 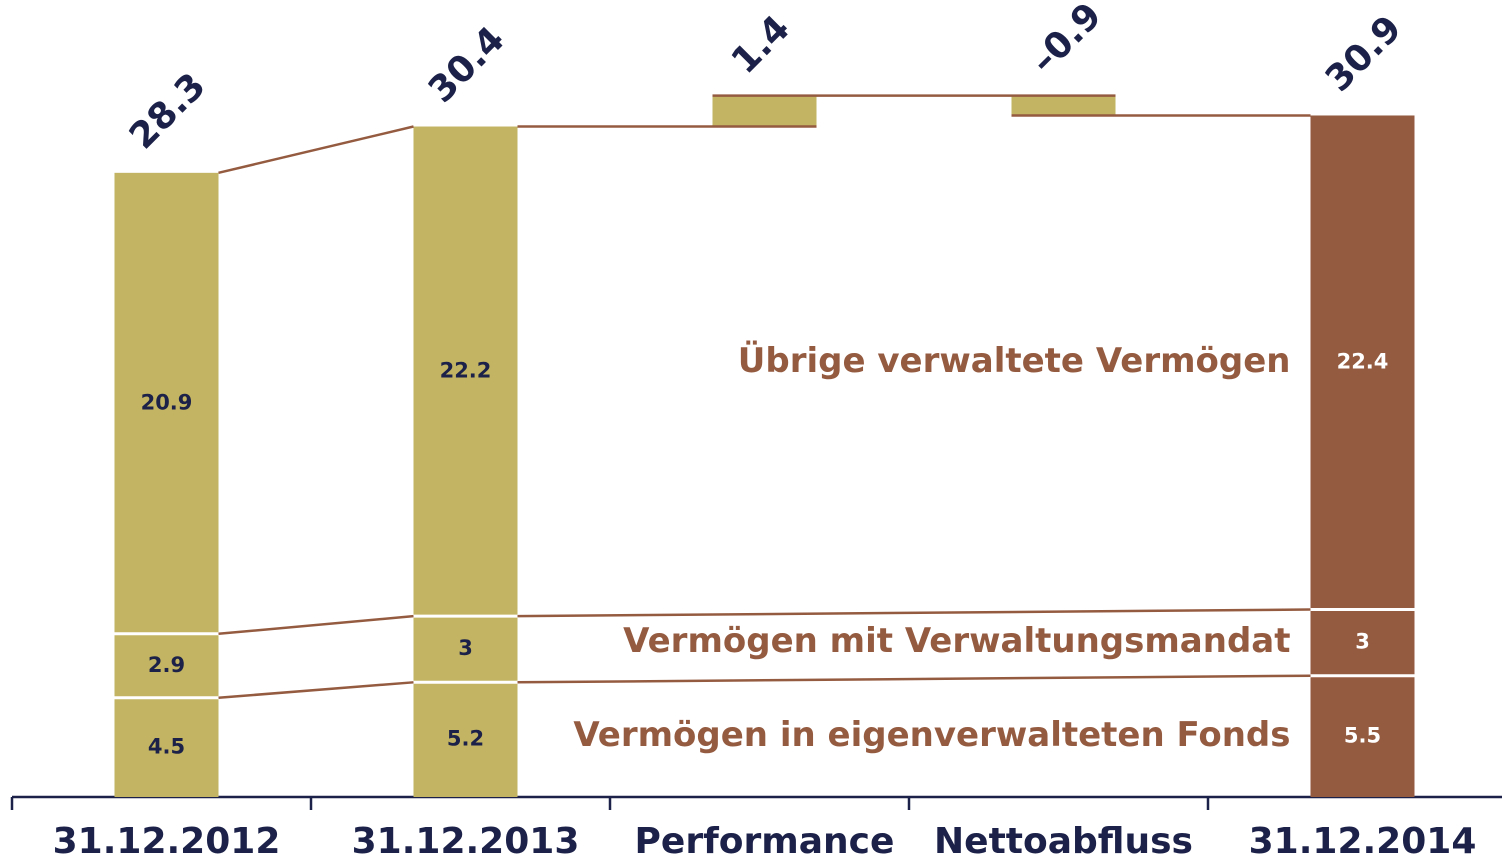 I want to click on segment-label: 22.4, so click(x=1363, y=362).